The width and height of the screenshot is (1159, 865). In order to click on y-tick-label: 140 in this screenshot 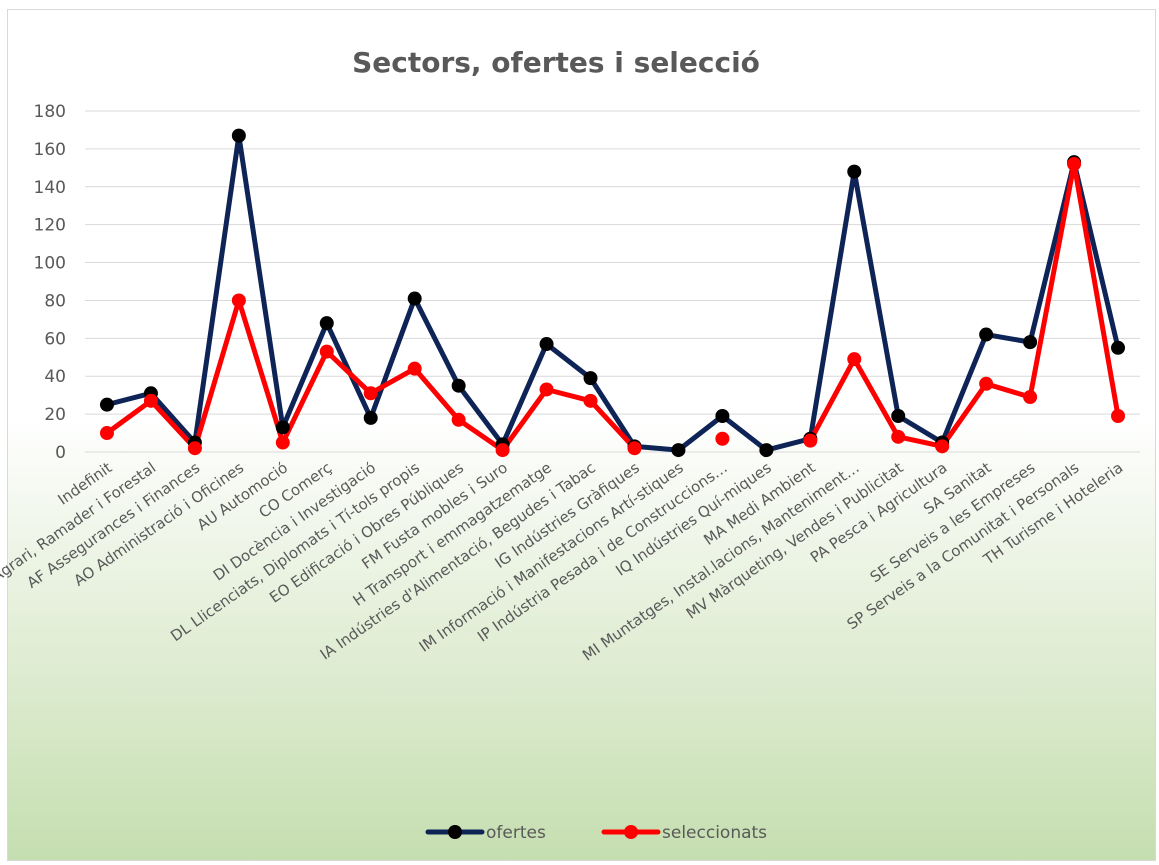, I will do `click(50, 188)`.